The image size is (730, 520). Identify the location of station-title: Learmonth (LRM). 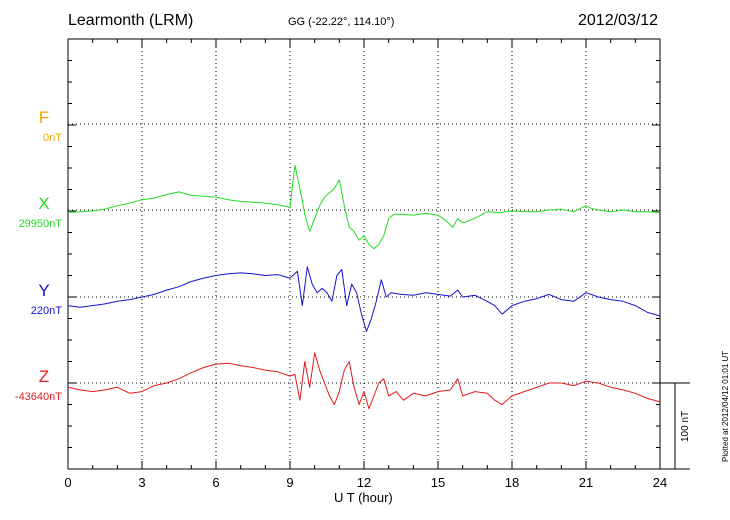
(131, 20).